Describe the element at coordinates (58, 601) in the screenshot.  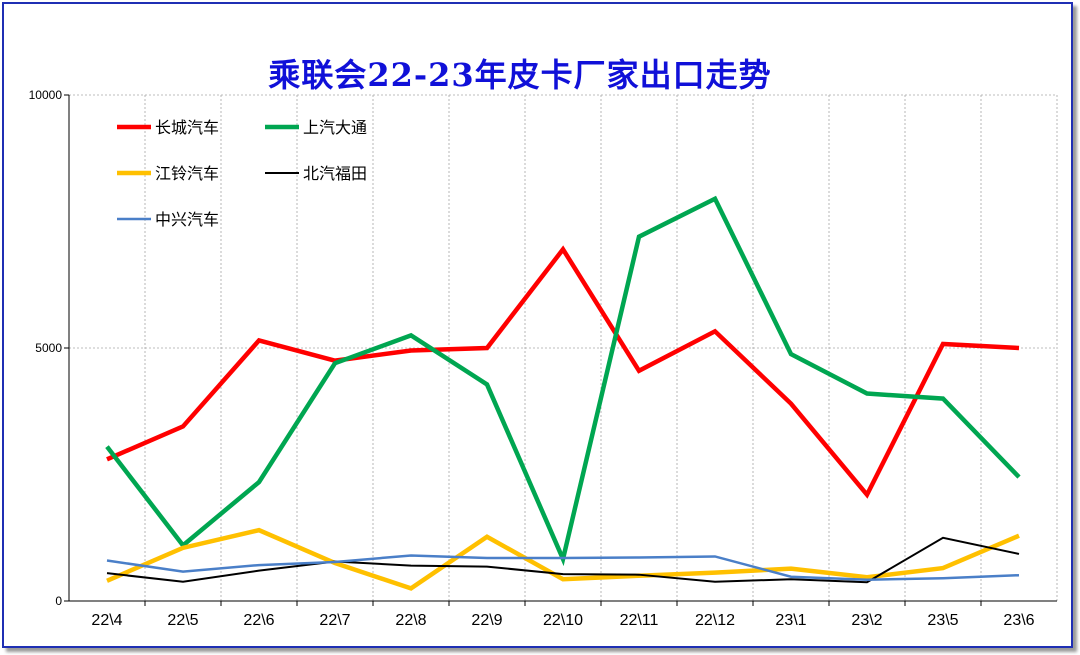
I see `y-tick-label: 0` at that location.